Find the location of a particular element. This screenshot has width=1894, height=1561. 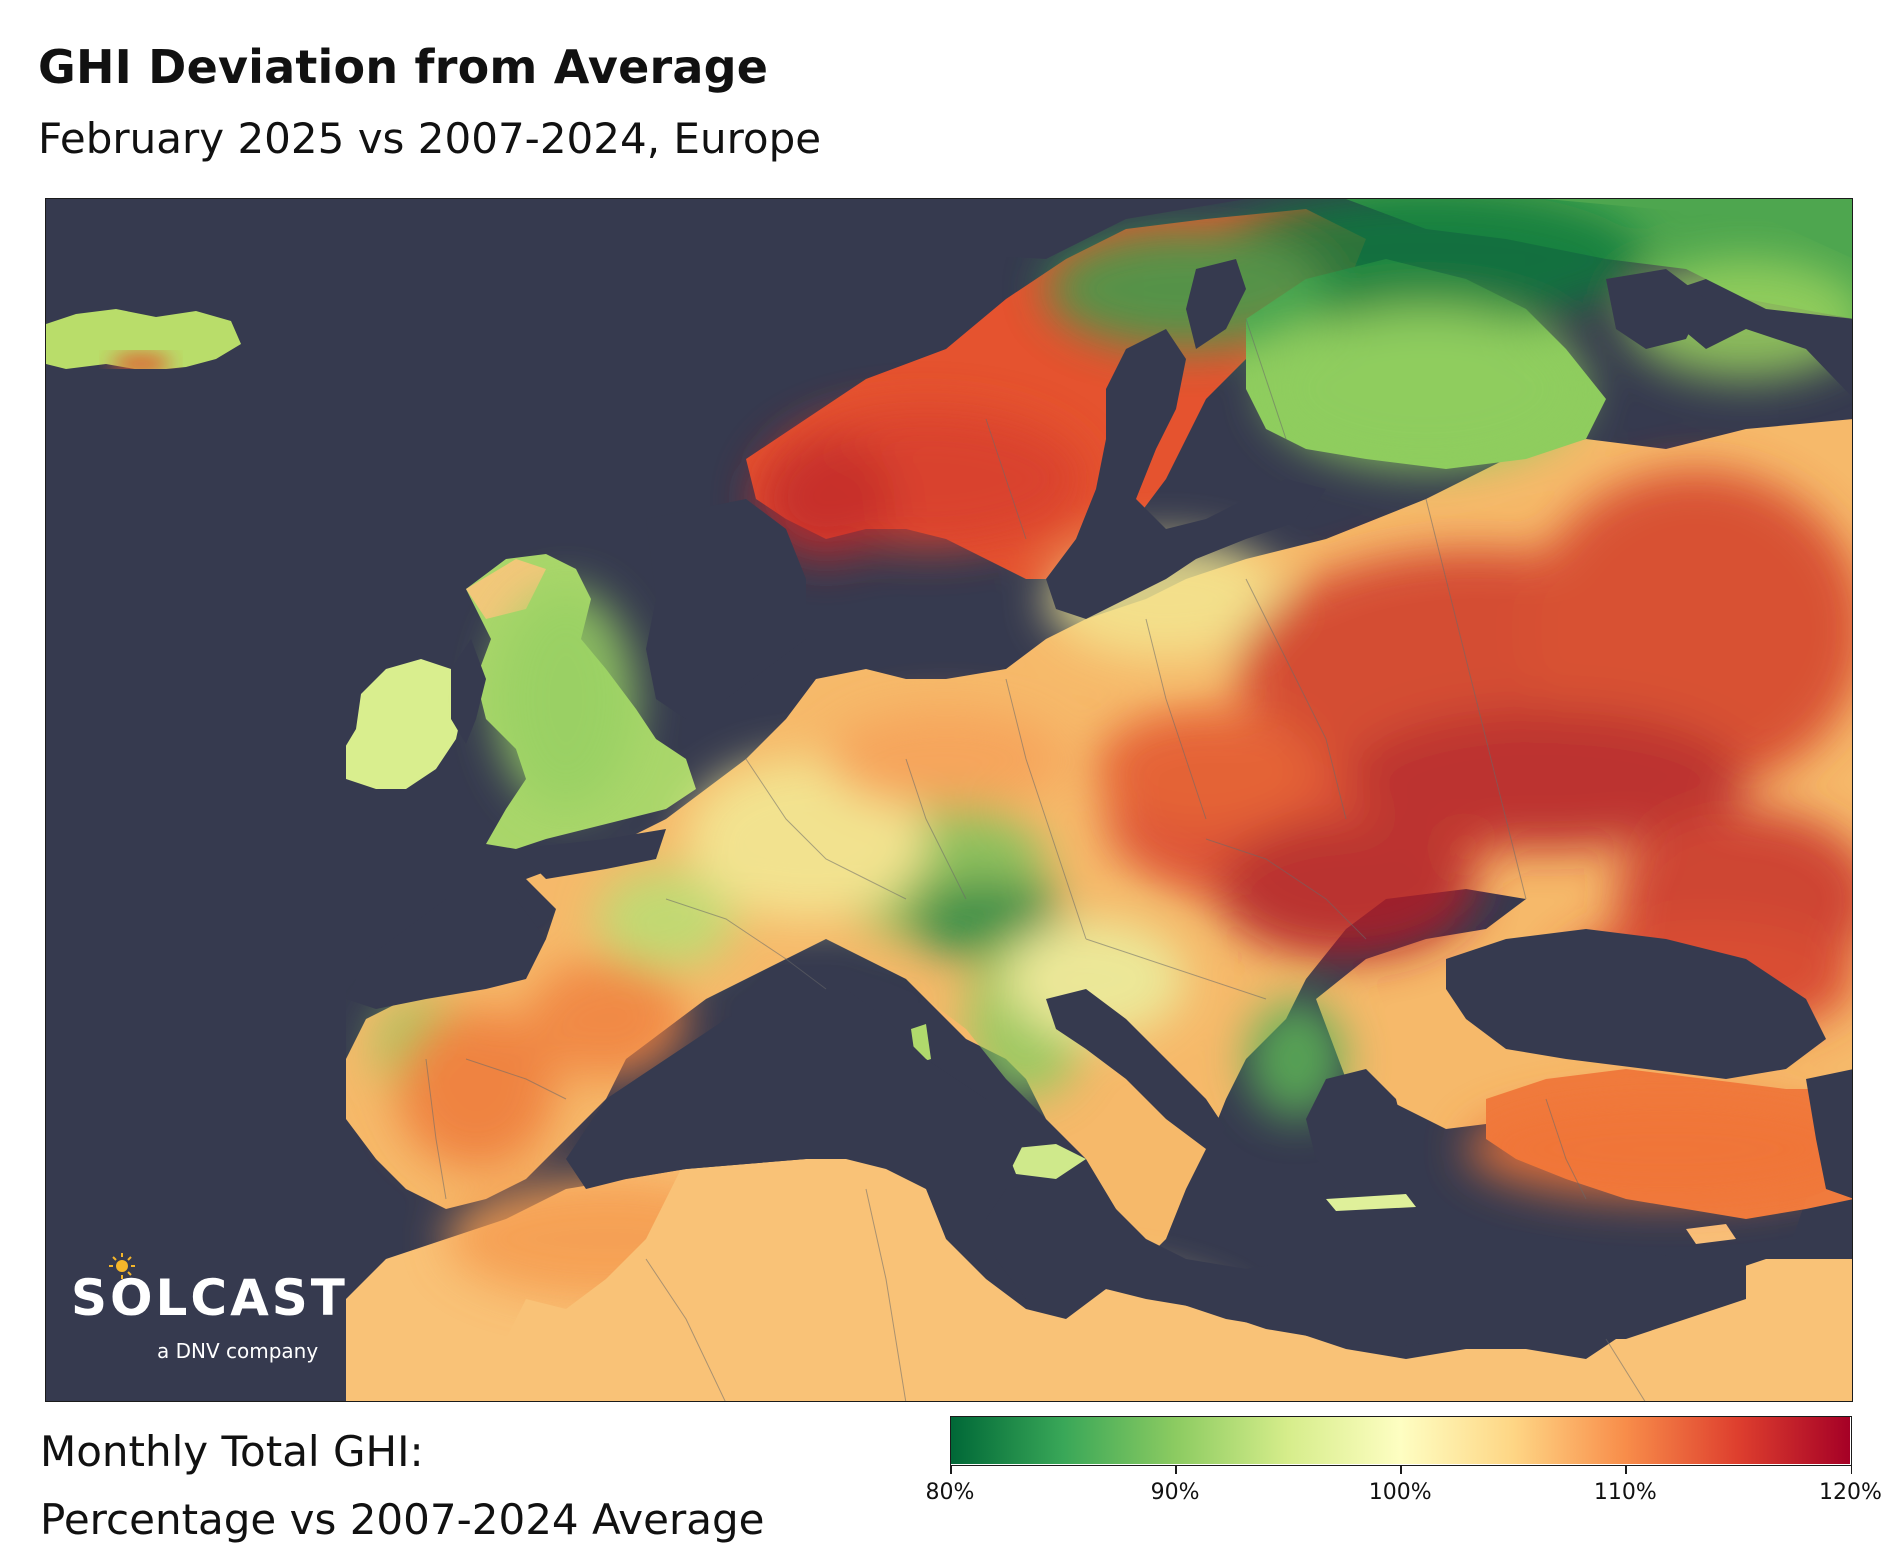

colorbar-gradient is located at coordinates (1400, 1440).